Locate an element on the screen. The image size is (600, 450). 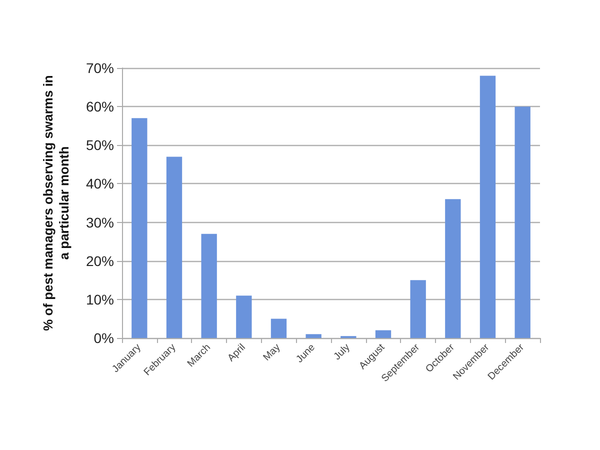
y-axis-title: % of pest managers observing swarms in a particular month is located at coordinates (56, 203).